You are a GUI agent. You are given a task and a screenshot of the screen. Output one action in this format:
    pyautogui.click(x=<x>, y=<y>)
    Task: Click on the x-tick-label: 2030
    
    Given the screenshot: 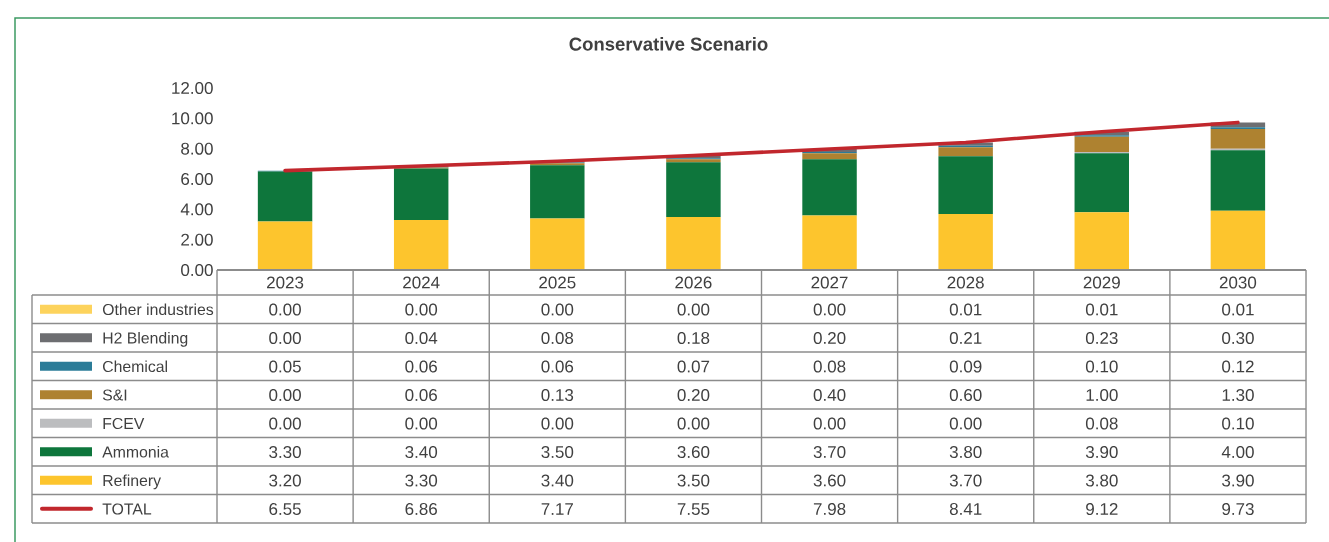 What is the action you would take?
    pyautogui.click(x=1238, y=282)
    